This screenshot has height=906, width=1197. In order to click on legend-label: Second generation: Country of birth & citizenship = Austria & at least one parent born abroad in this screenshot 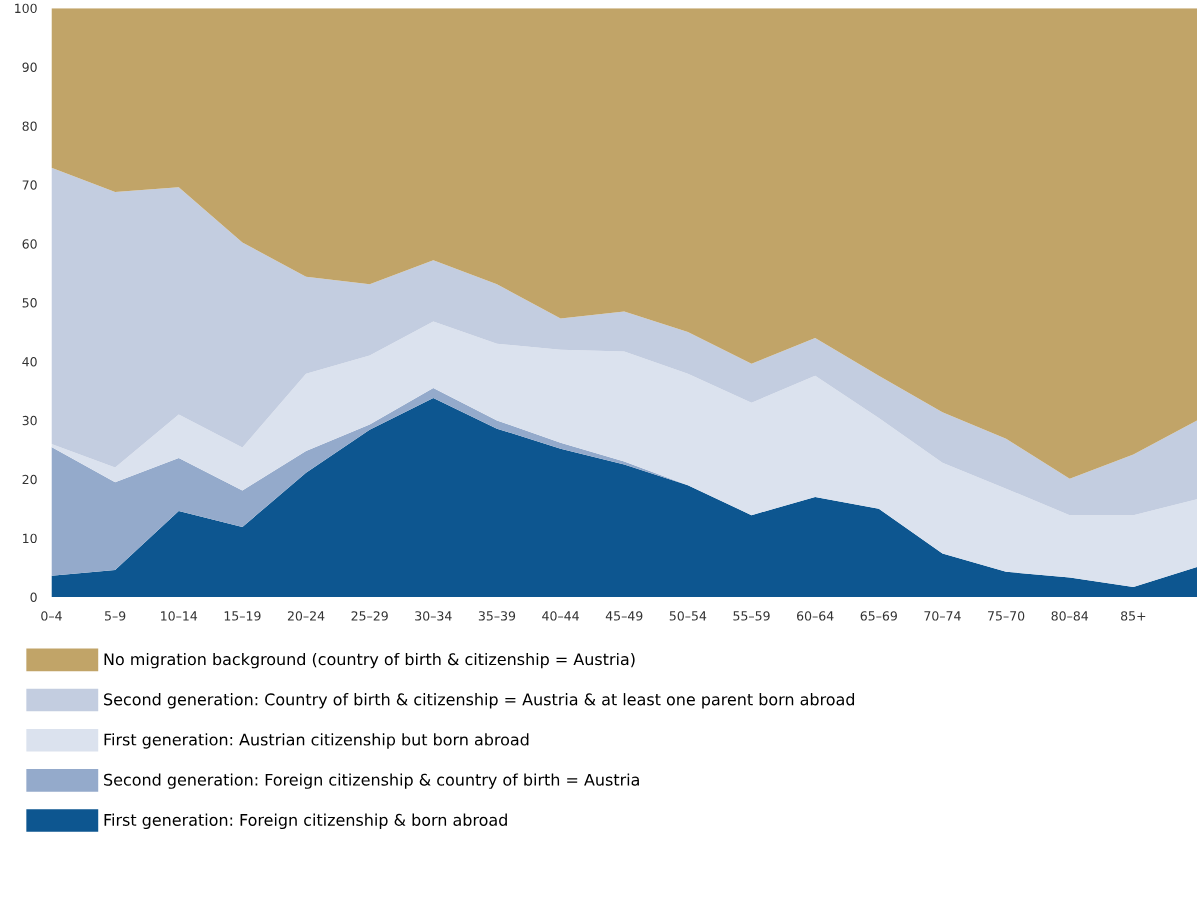, I will do `click(479, 701)`.